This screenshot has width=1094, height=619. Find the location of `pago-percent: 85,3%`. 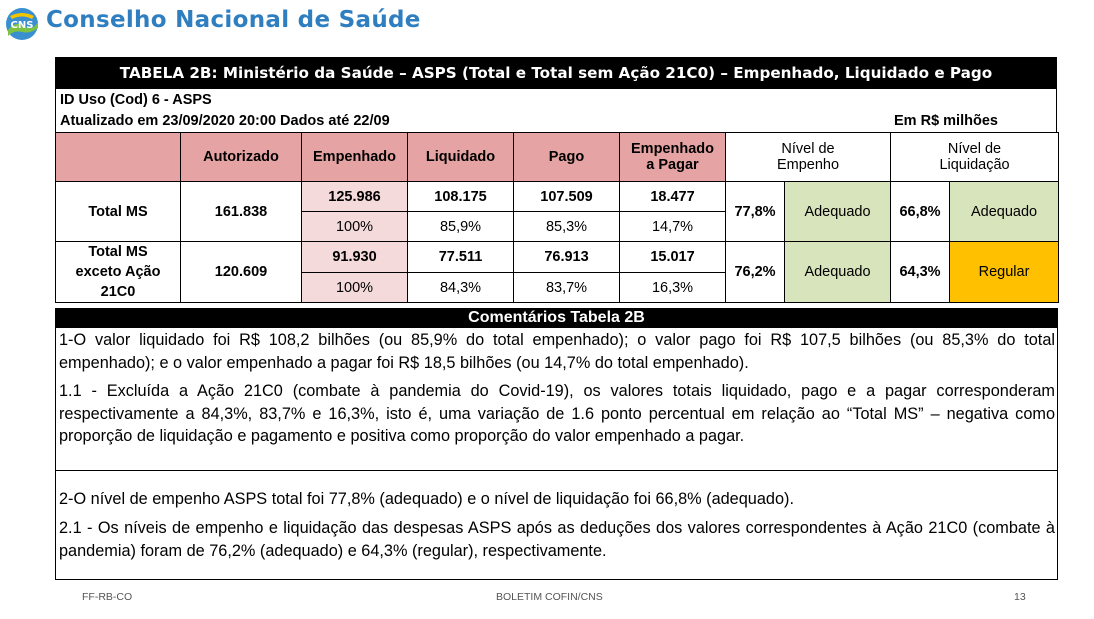

pago-percent: 85,3% is located at coordinates (566, 226).